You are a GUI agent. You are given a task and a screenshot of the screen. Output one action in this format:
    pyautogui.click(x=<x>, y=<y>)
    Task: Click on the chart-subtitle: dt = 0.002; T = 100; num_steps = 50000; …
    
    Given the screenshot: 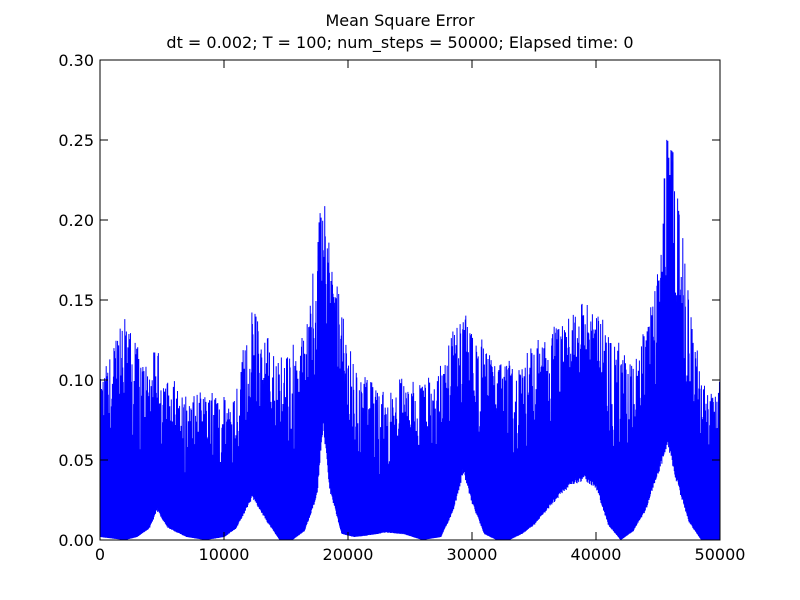 What is the action you would take?
    pyautogui.click(x=399, y=43)
    